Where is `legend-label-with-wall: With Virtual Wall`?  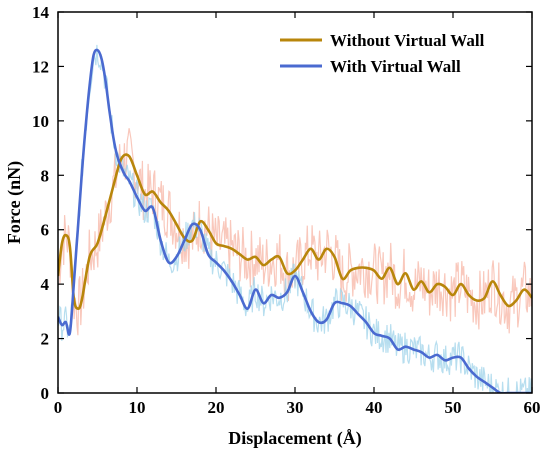
legend-label-with-wall: With Virtual Wall is located at coordinates (395, 66).